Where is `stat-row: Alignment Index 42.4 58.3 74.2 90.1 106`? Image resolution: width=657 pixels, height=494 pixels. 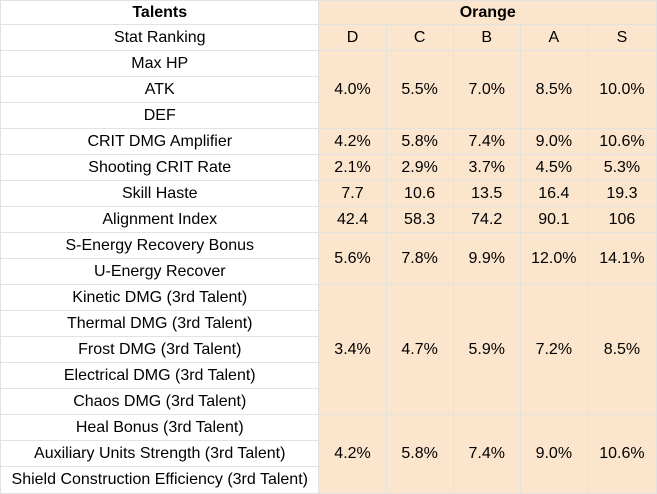 stat-row: Alignment Index 42.4 58.3 74.2 90.1 106 is located at coordinates (328, 219).